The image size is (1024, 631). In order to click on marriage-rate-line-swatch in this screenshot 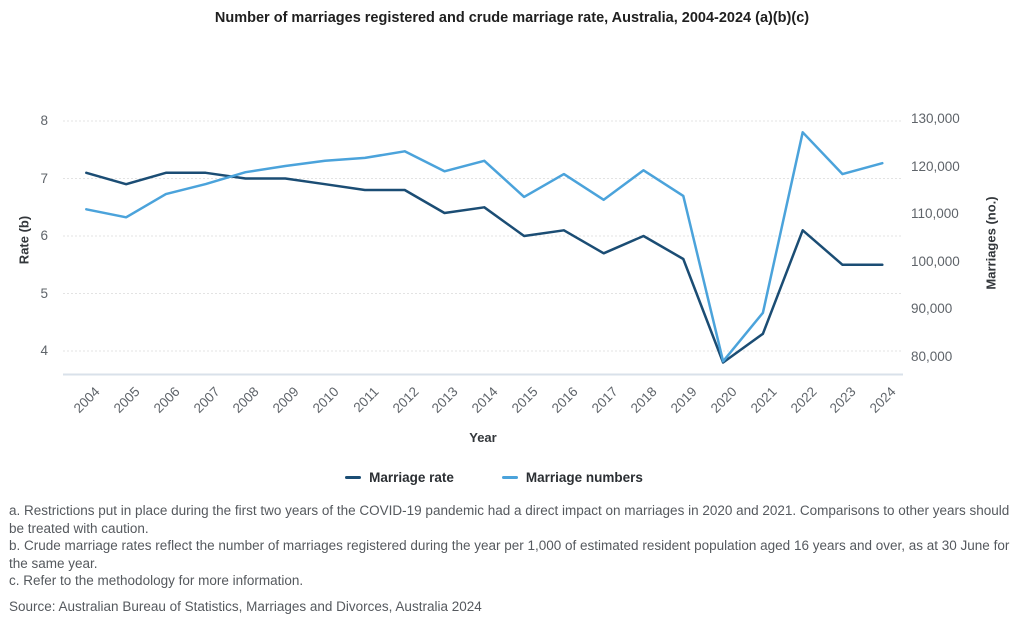, I will do `click(353, 477)`.